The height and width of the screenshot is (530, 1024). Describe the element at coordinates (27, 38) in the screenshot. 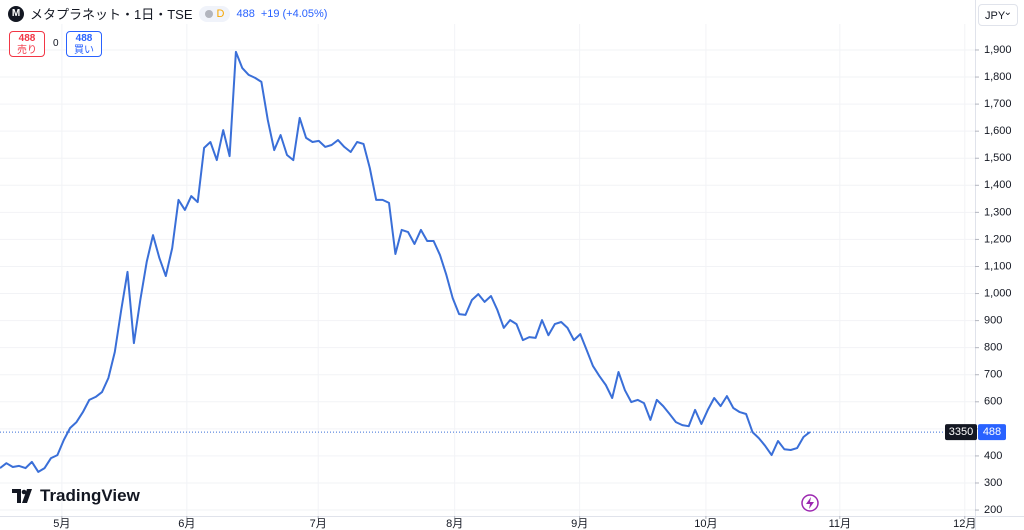

I see `sell-price: 488` at that location.